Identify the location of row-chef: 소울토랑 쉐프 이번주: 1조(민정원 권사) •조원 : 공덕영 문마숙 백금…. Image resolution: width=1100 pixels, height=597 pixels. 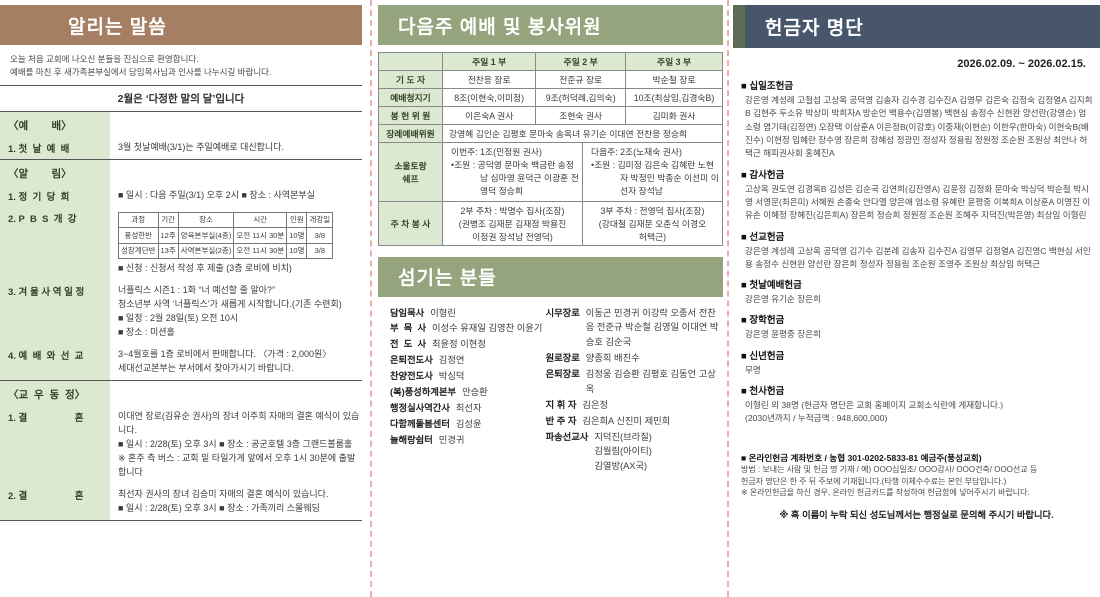
(551, 172).